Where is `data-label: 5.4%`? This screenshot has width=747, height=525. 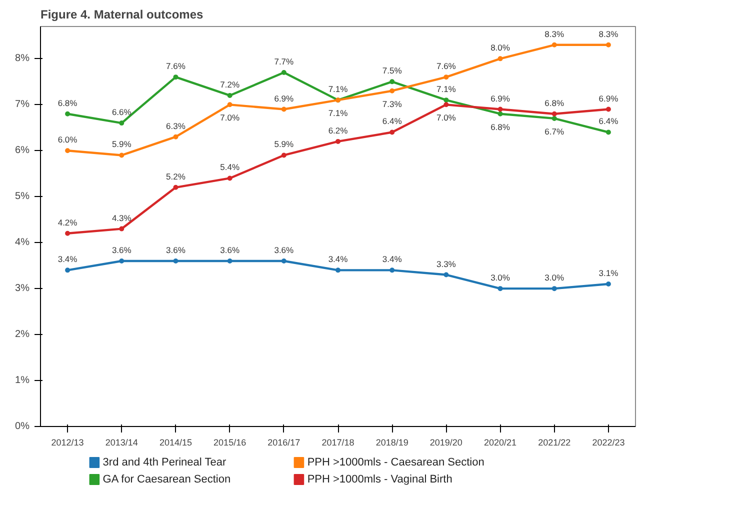
data-label: 5.4% is located at coordinates (230, 167).